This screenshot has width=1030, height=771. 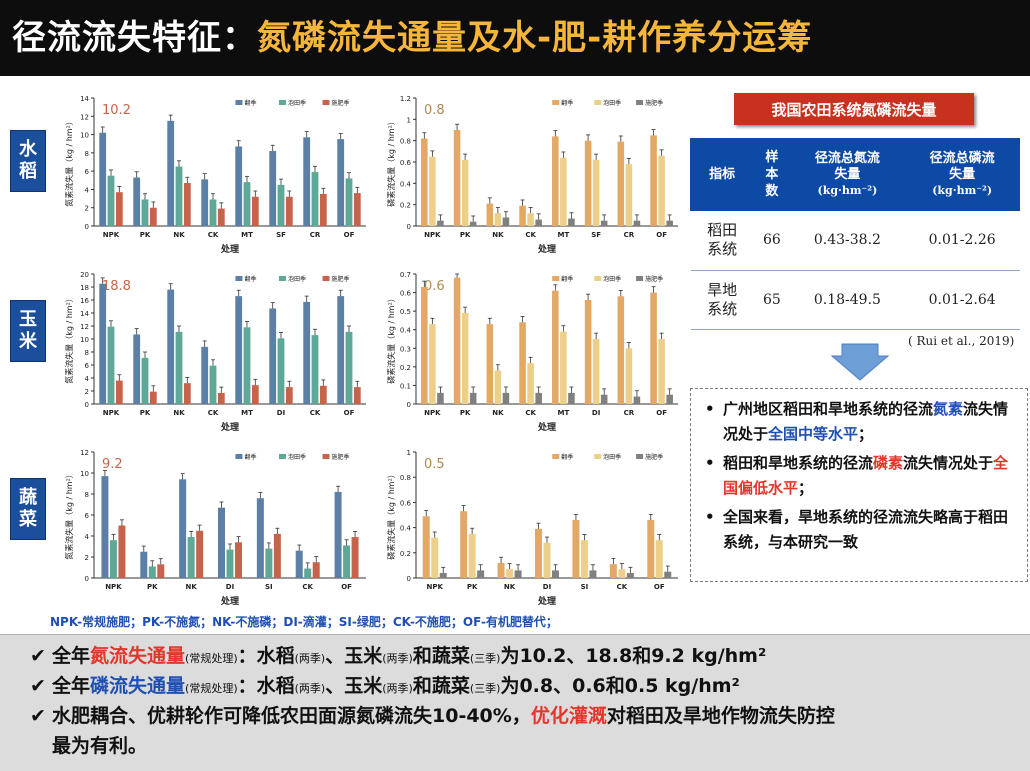 I want to click on y-tick-label: 12, so click(x=84, y=327).